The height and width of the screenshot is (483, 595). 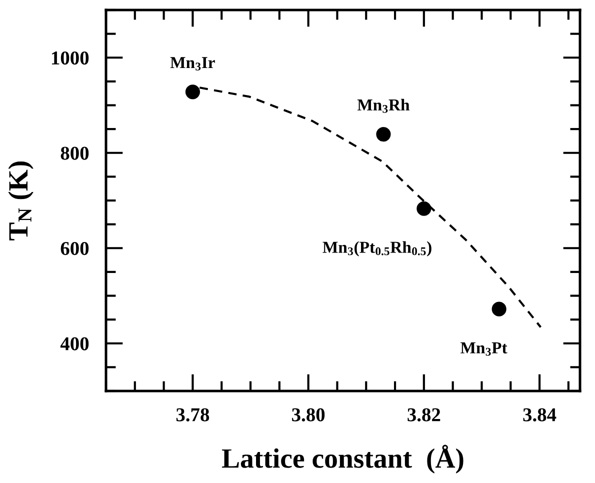 I want to click on annotation: Mn$_{3}$Ir, so click(x=192, y=63).